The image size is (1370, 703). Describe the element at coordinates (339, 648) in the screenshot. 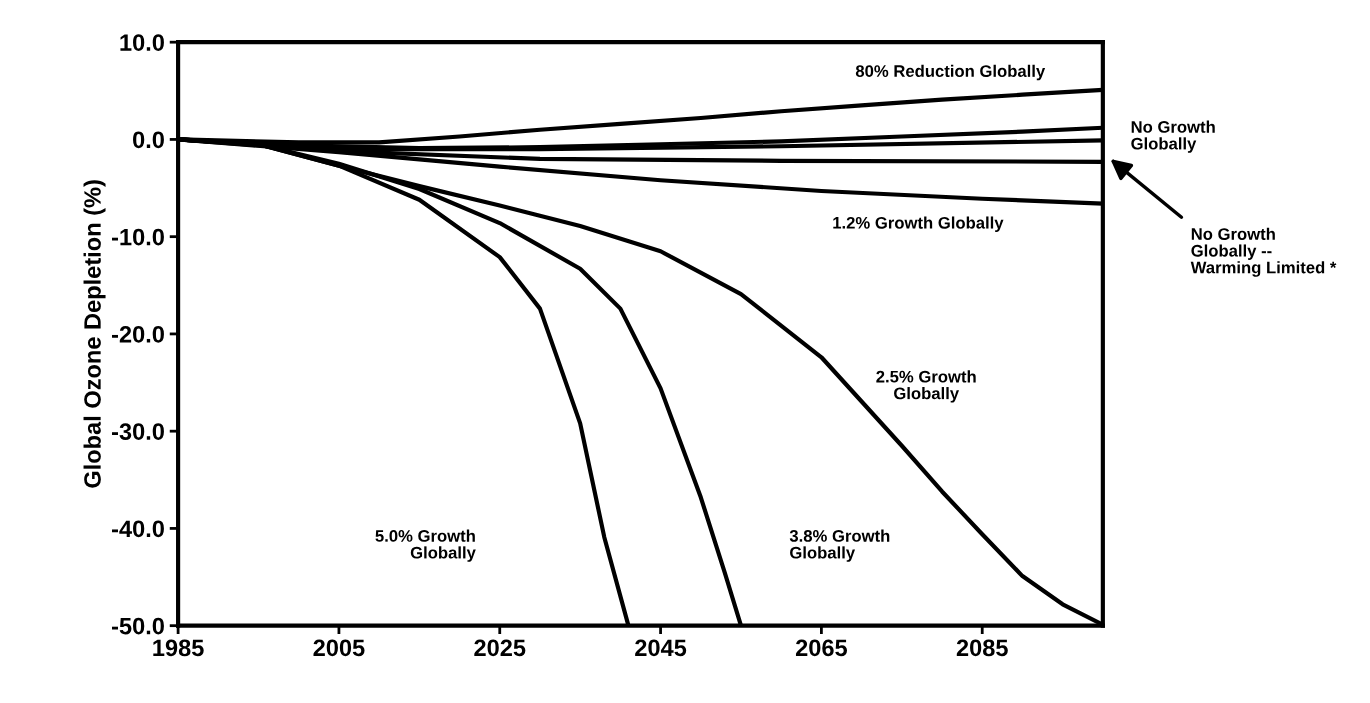

I see `x-tick-label: 2005` at that location.